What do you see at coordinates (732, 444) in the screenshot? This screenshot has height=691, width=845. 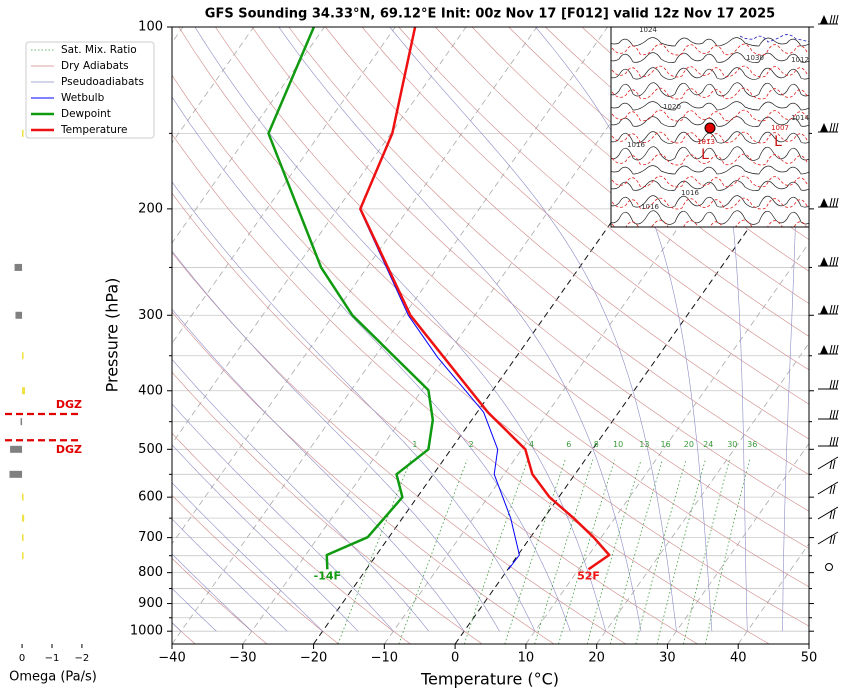 I see `mixing-ratio-label: 30` at bounding box center [732, 444].